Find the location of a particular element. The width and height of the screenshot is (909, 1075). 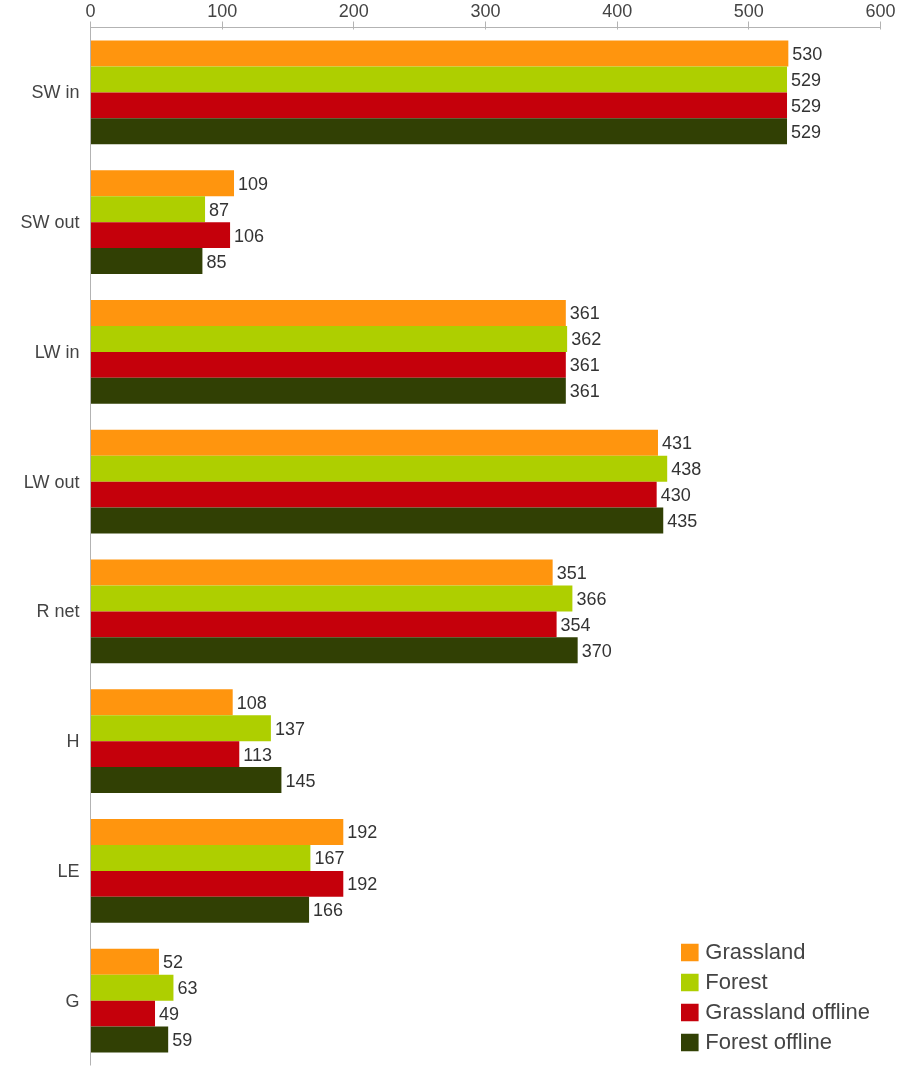

y-tick-label: SW in is located at coordinates (55, 92).